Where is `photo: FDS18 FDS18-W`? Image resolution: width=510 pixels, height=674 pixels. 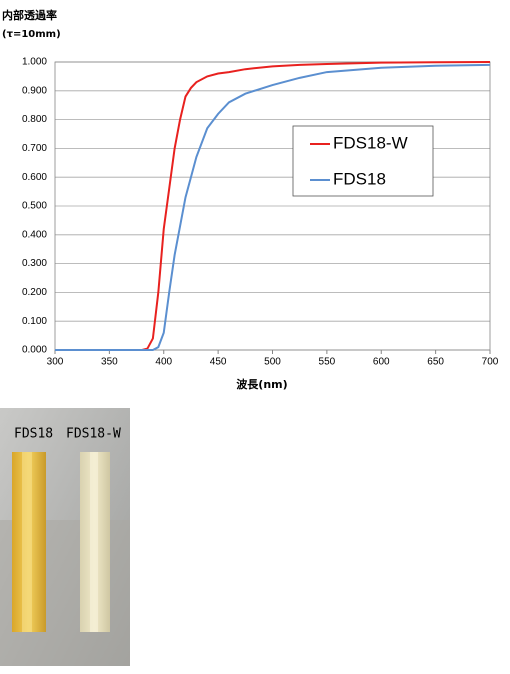
photo: FDS18 FDS18-W is located at coordinates (65, 537).